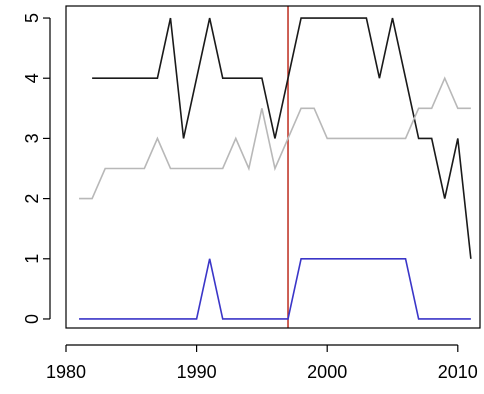  Describe the element at coordinates (327, 372) in the screenshot. I see `x-tick-label: 2000` at that location.